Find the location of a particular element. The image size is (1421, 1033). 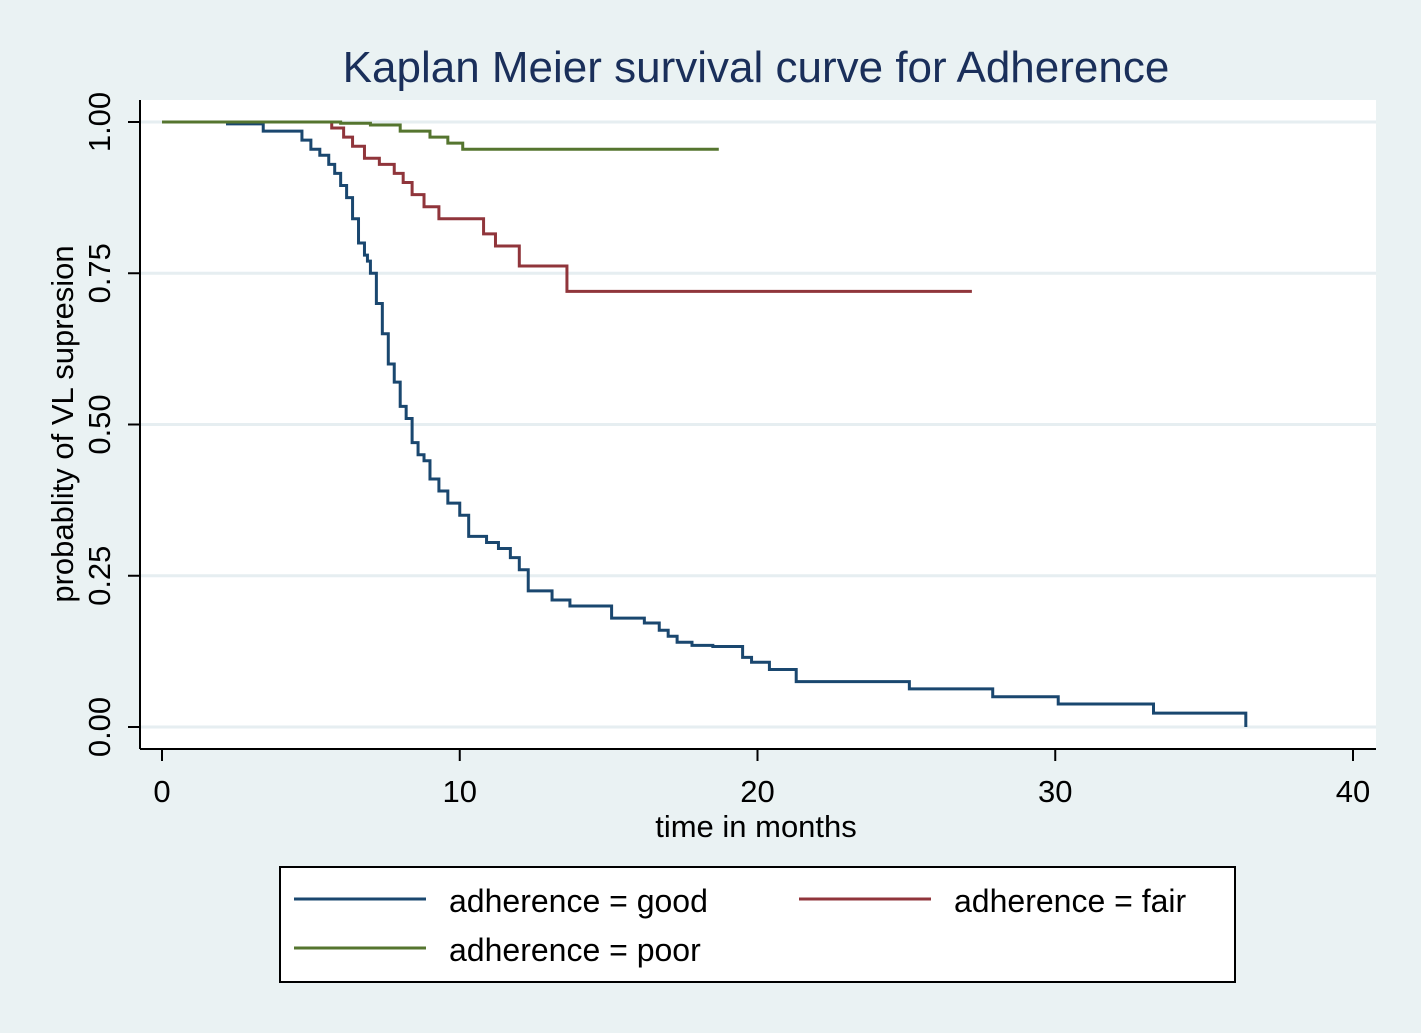

y-tick-label-3: 0.75 is located at coordinates (99, 273).